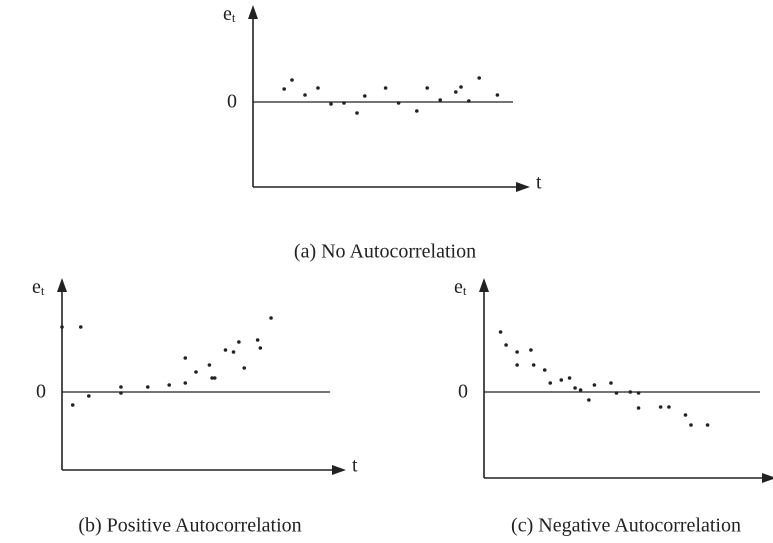 This screenshot has height=543, width=773. Describe the element at coordinates (626, 526) in the screenshot. I see `panel-title: (c) Negative Autocorrelation` at that location.